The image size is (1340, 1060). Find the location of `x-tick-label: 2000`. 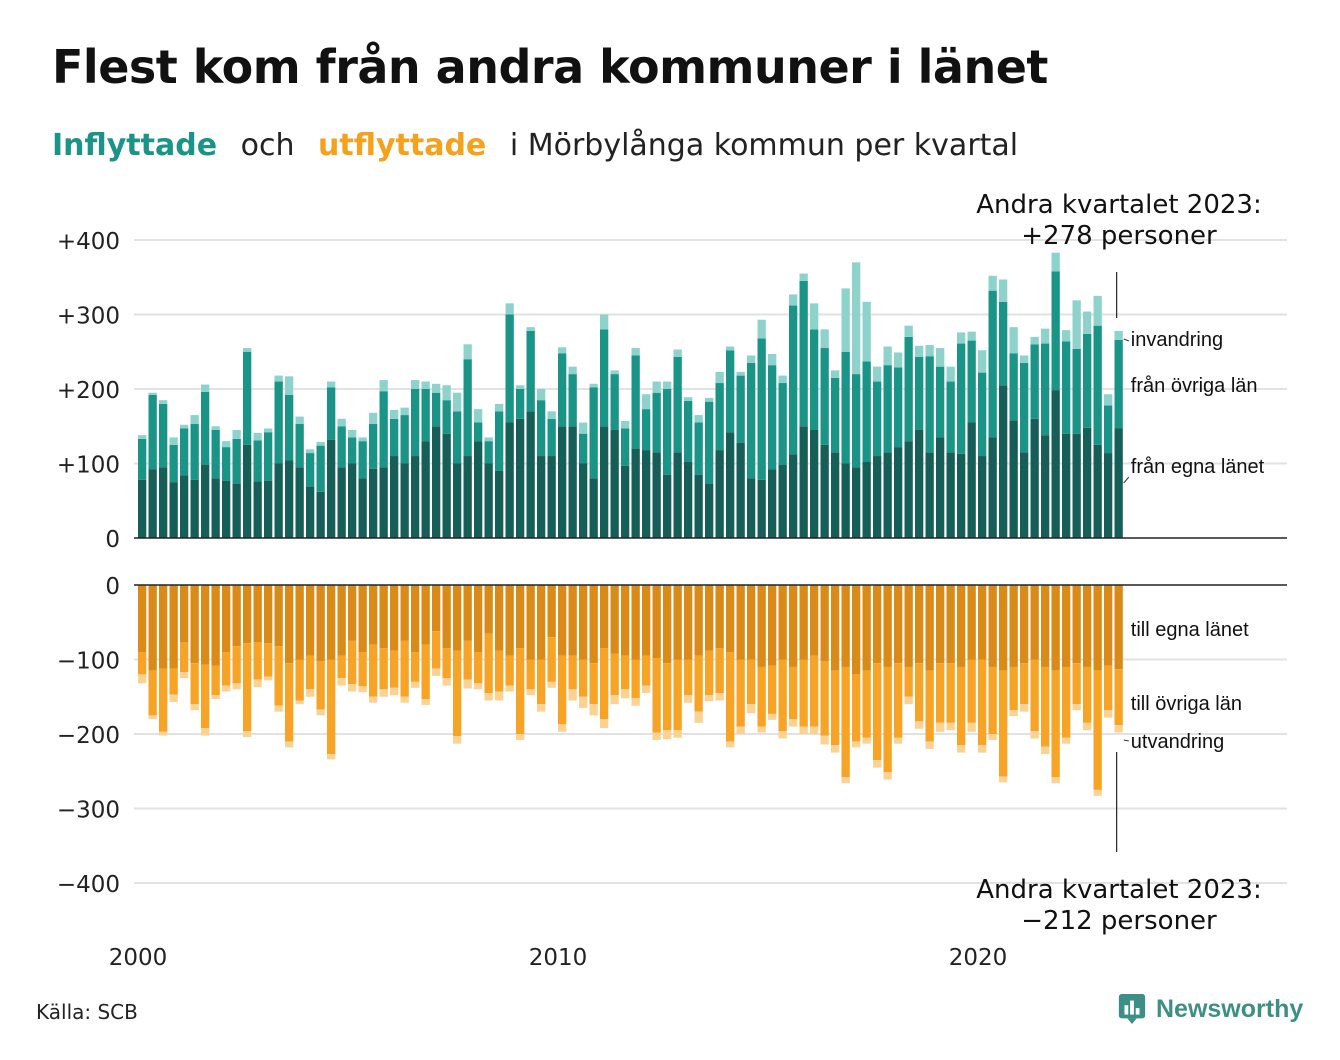

x-tick-label: 2000 is located at coordinates (138, 958).